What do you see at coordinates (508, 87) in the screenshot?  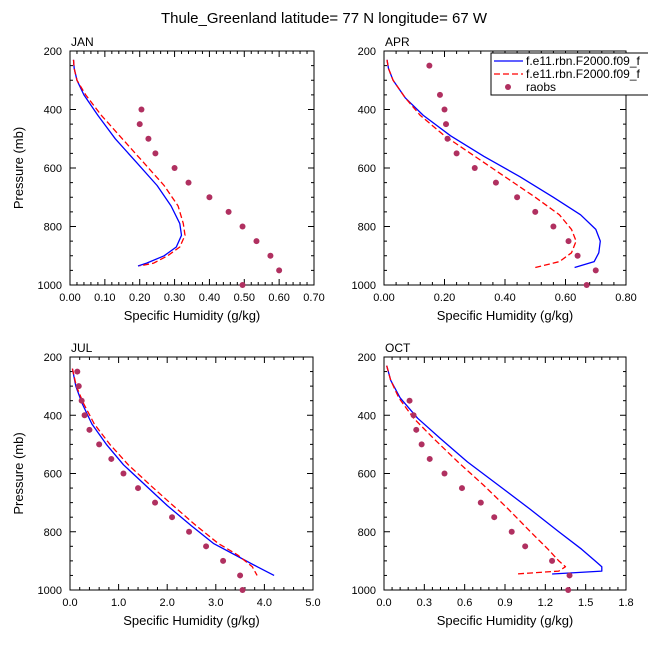 I see `legend-marker` at bounding box center [508, 87].